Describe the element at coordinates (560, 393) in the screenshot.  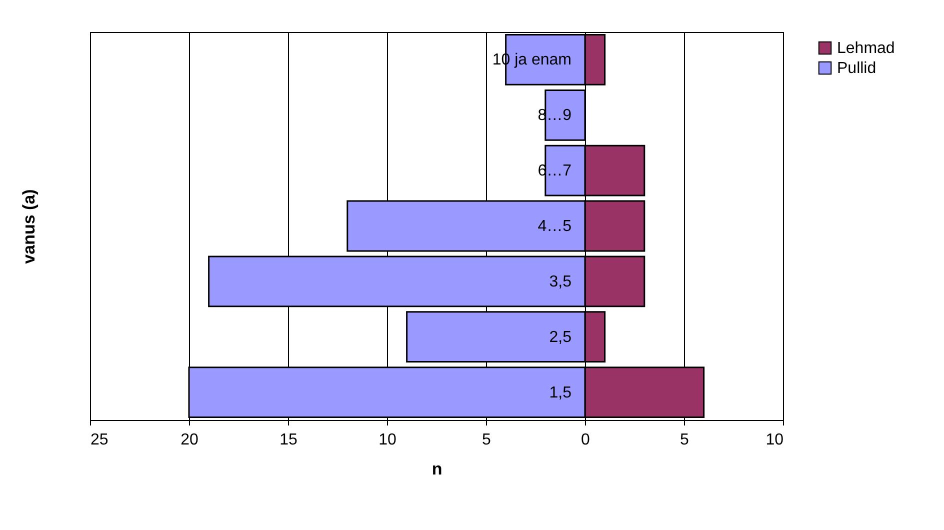
I see `y-tick-label: 1,5` at that location.